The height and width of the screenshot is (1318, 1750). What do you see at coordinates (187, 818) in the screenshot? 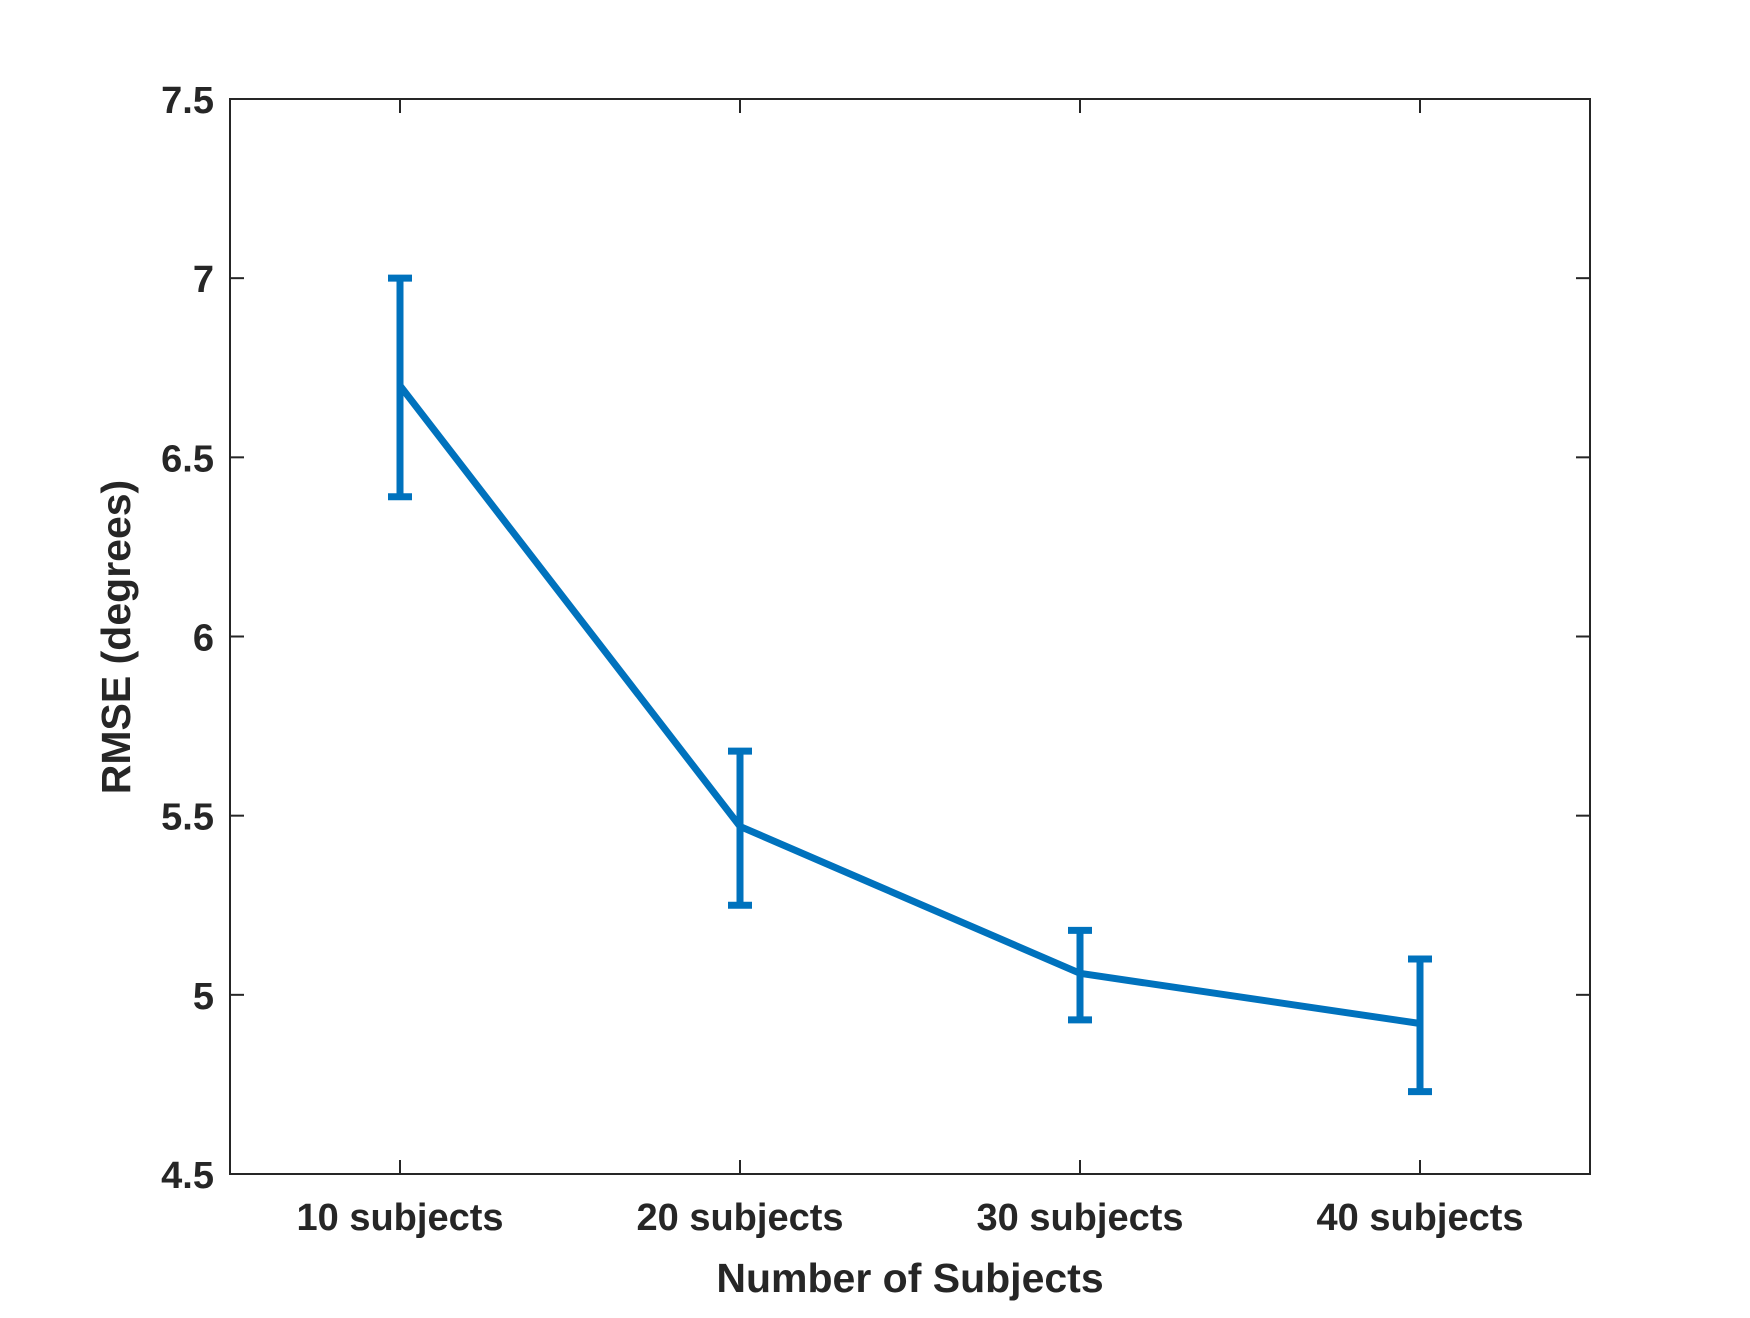
I see `y-tick-label: 5.5` at bounding box center [187, 818].